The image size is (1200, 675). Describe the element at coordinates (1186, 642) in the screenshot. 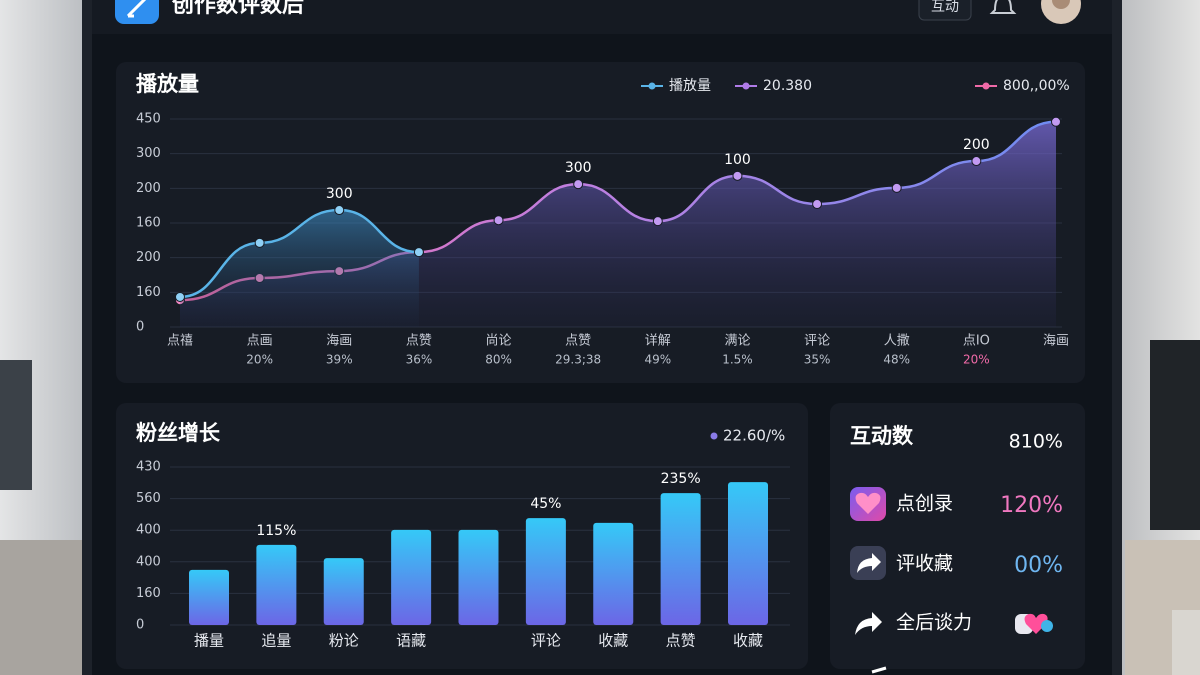

I see `plant-pot` at that location.